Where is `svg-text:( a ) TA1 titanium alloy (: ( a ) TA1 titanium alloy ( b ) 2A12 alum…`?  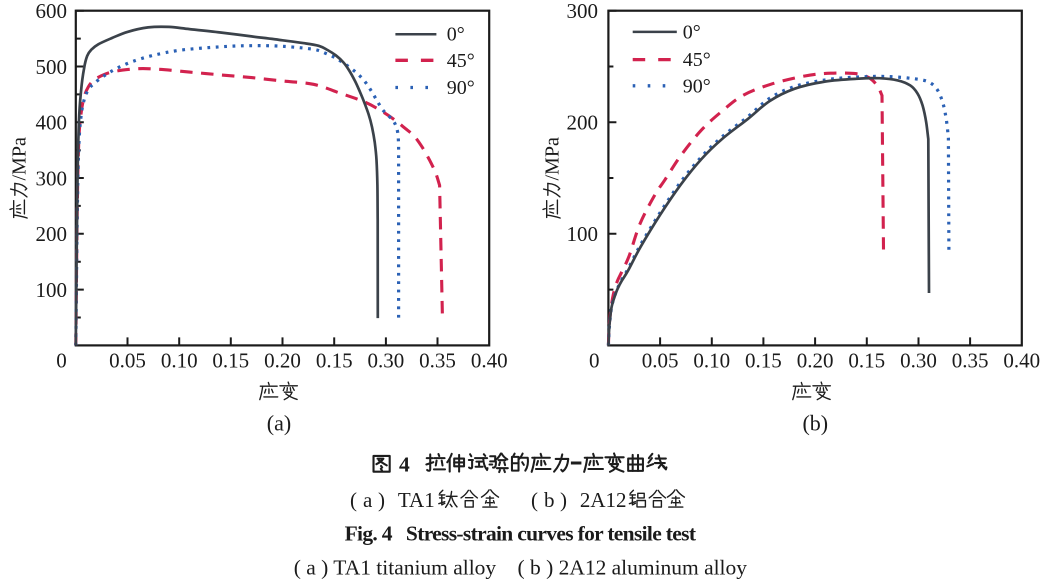
svg-text:( a ) TA1 titanium alloy (: ( a ) TA1 titanium alloy ( b ) 2A12 alum… is located at coordinates (520, 568).